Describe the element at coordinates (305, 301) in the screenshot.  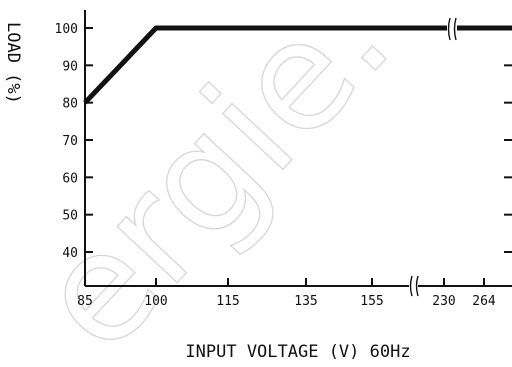
I see `x-tick-label: 135` at that location.